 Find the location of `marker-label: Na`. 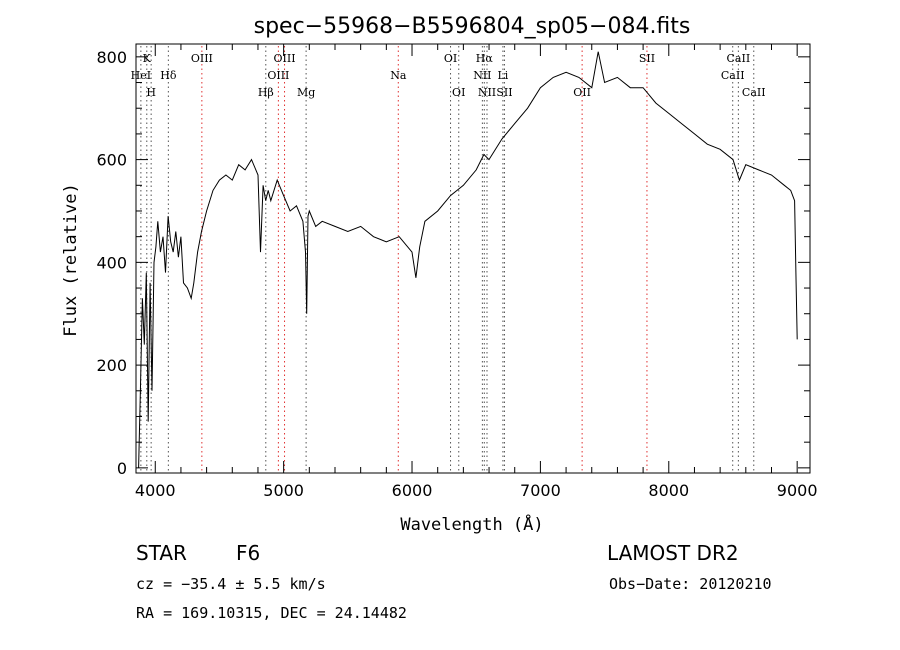

marker-label: Na is located at coordinates (398, 75).